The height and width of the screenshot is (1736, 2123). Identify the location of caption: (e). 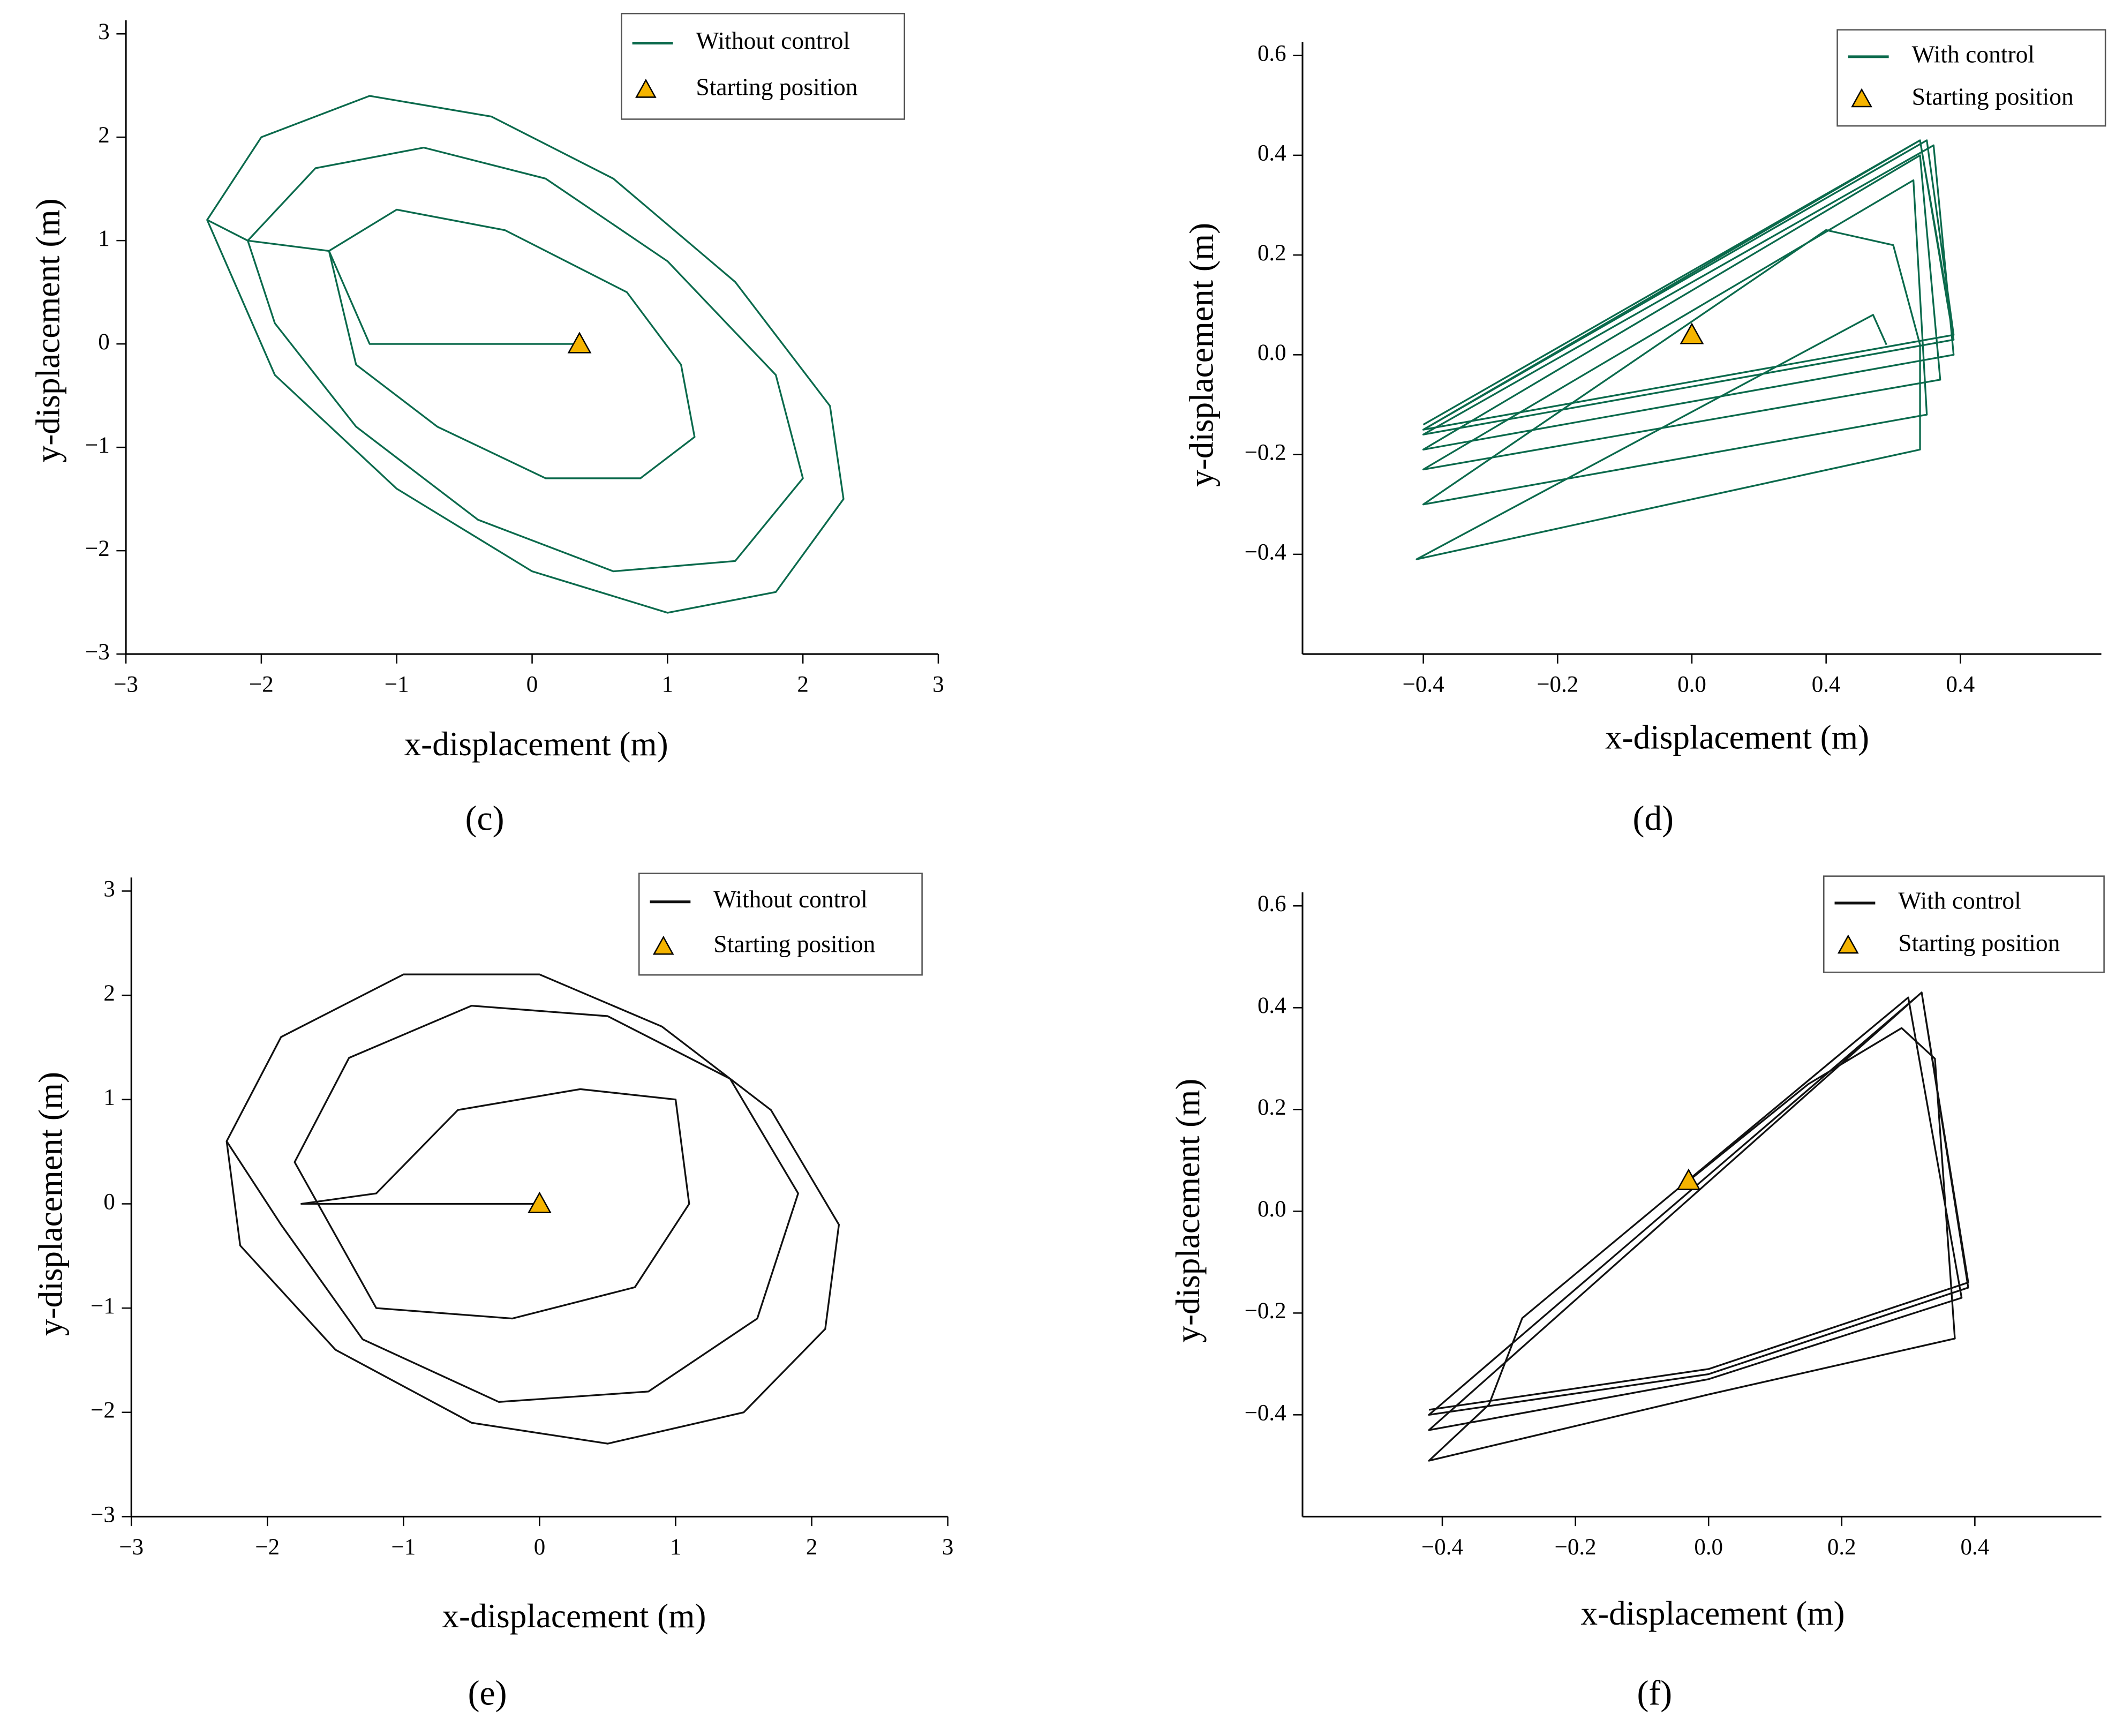
(488, 1694).